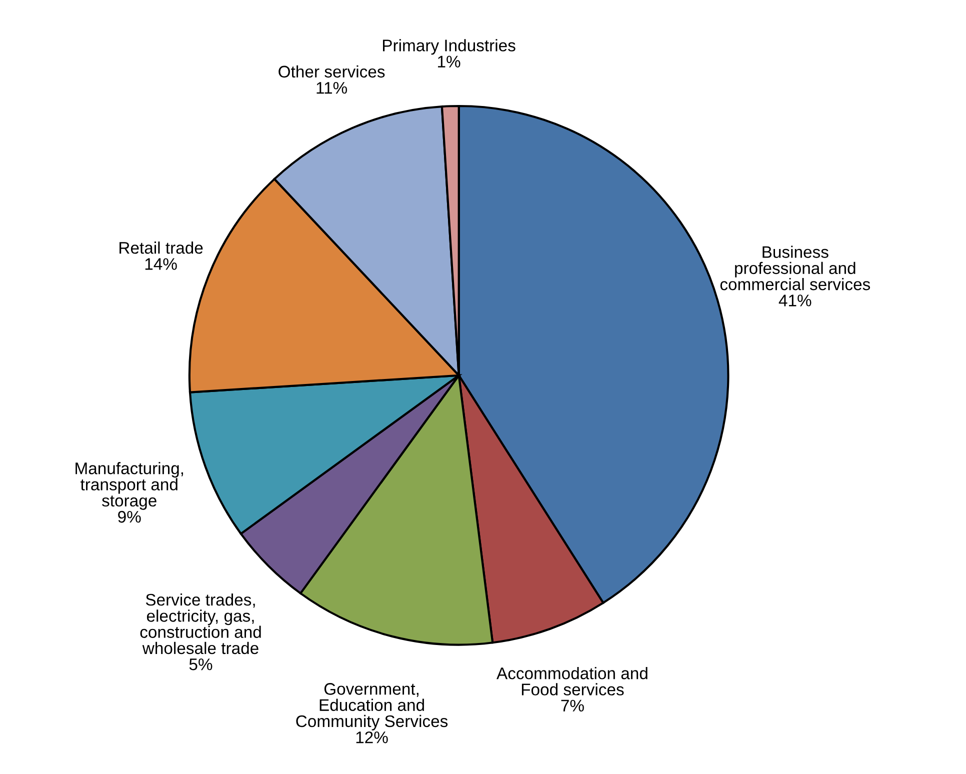 The image size is (966, 774). Describe the element at coordinates (161, 264) in the screenshot. I see `data-label: 14%` at that location.